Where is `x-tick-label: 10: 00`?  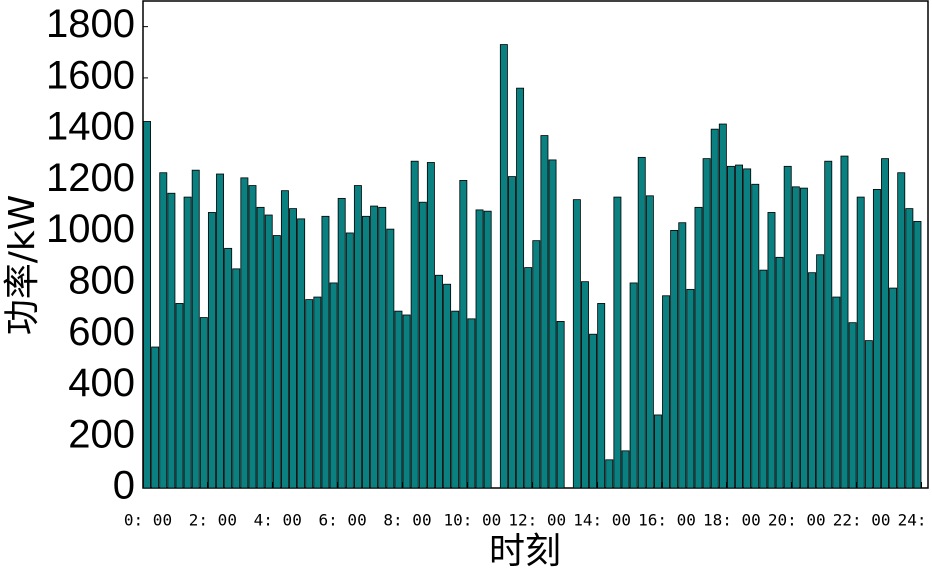
x-tick-label: 10: 00 is located at coordinates (472, 520).